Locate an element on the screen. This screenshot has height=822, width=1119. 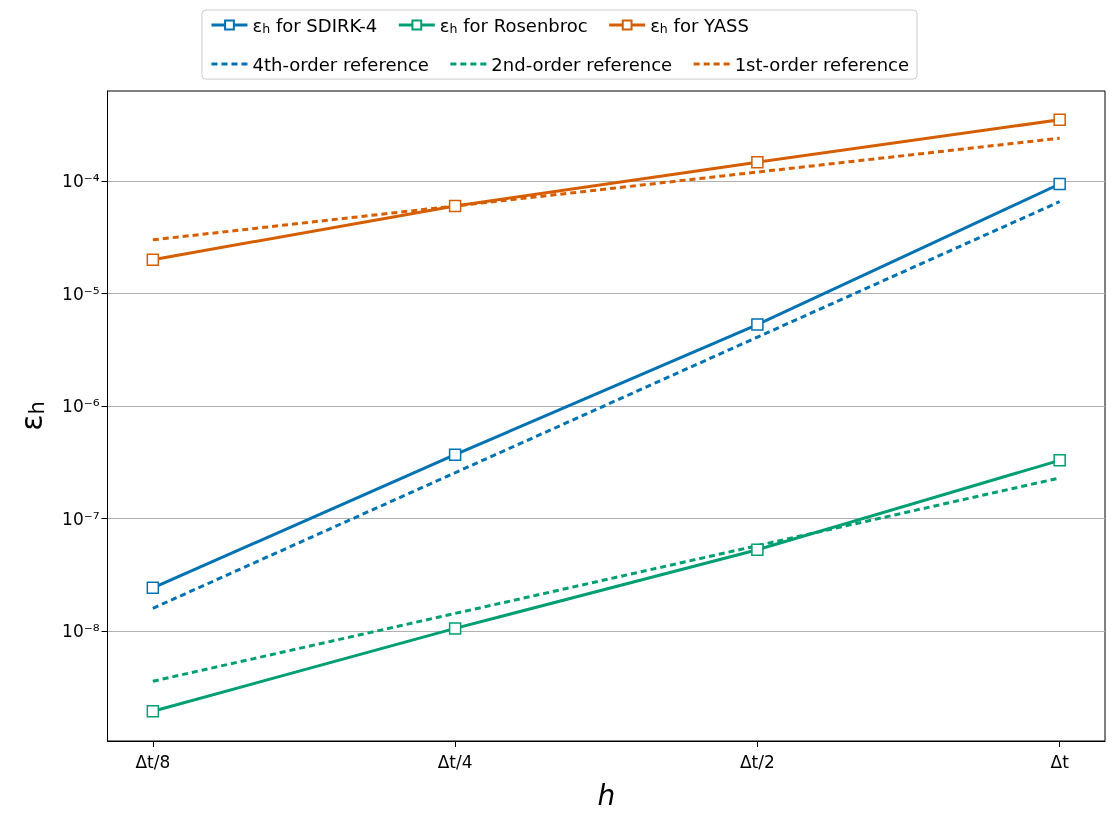
y-tick-label: 10⁻⁷ is located at coordinates (81, 518).